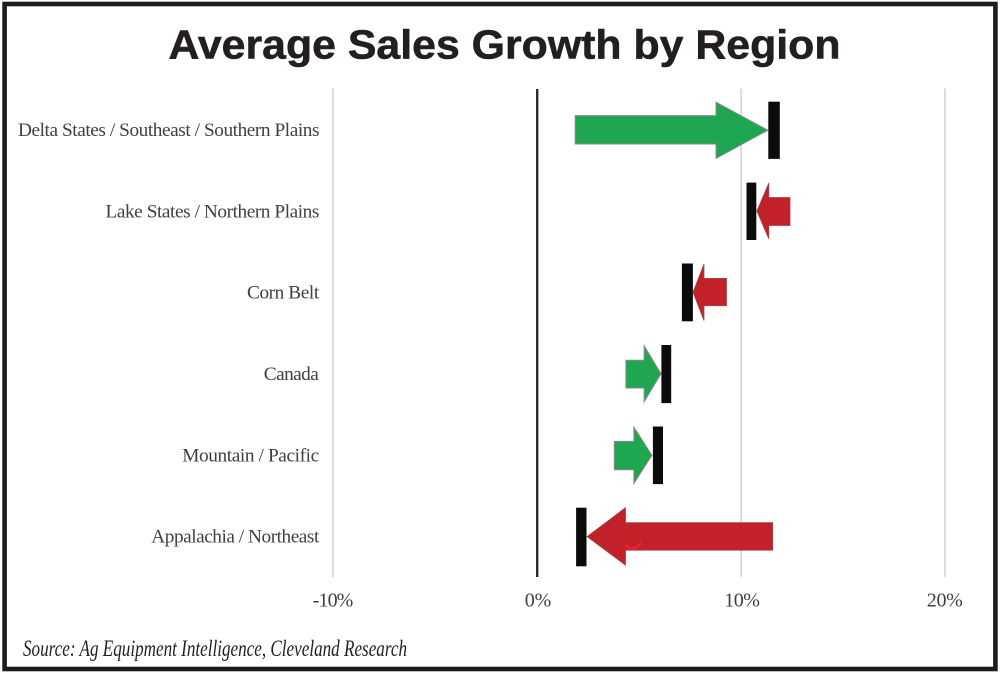 The width and height of the screenshot is (1000, 674). What do you see at coordinates (333, 601) in the screenshot?
I see `svg-text: -10%` at bounding box center [333, 601].